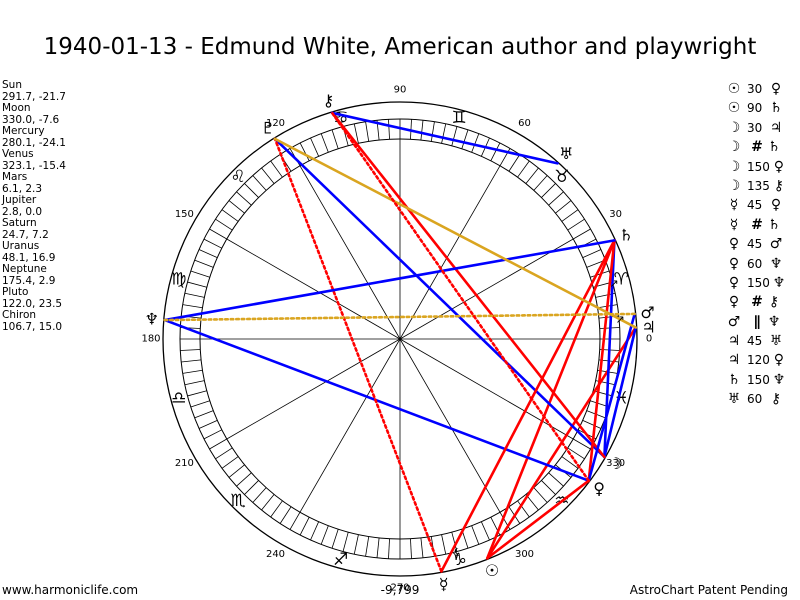 The image size is (800, 600). What do you see at coordinates (774, 302) in the screenshot?
I see `aspect-body-2: ⚷` at bounding box center [774, 302].